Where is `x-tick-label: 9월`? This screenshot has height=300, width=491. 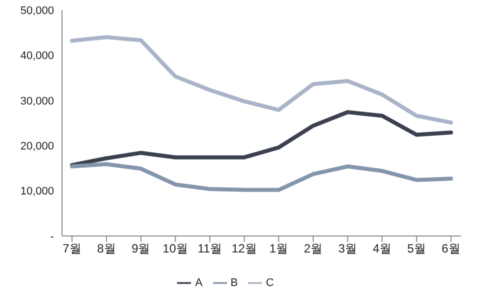 x-tick-label: 9월 is located at coordinates (141, 249).